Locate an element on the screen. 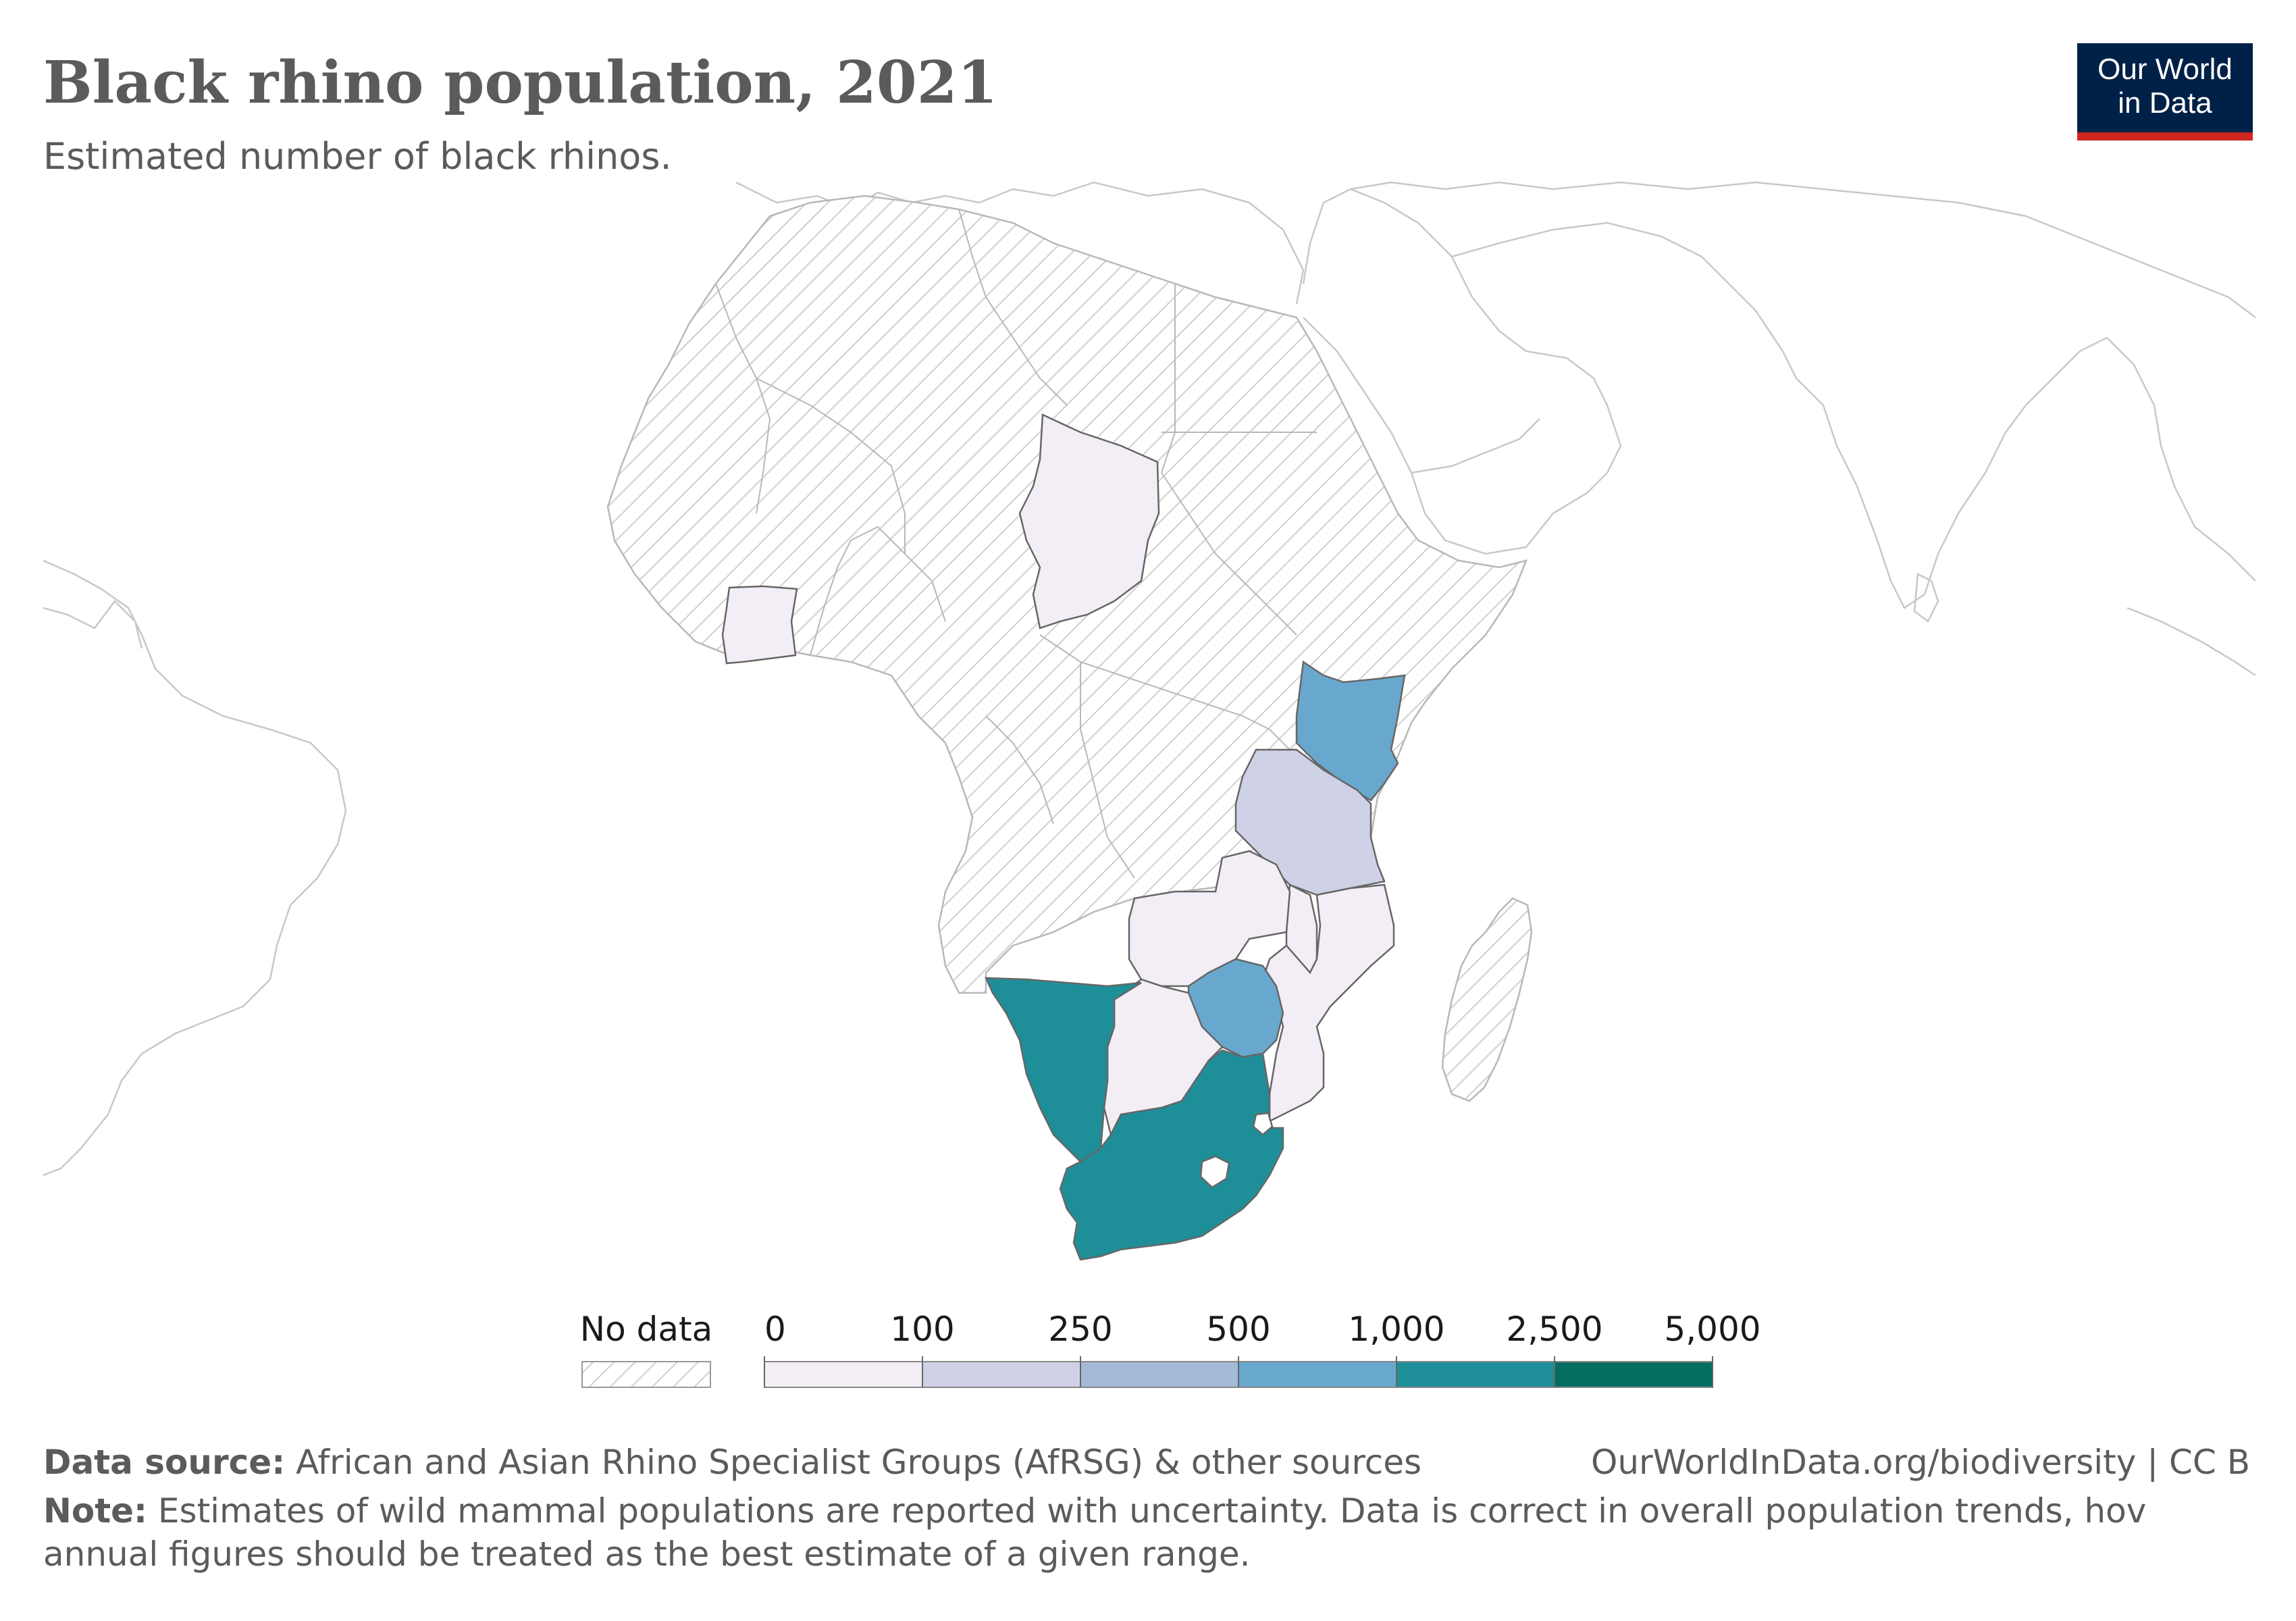  note-label: Note: is located at coordinates (96, 1510).